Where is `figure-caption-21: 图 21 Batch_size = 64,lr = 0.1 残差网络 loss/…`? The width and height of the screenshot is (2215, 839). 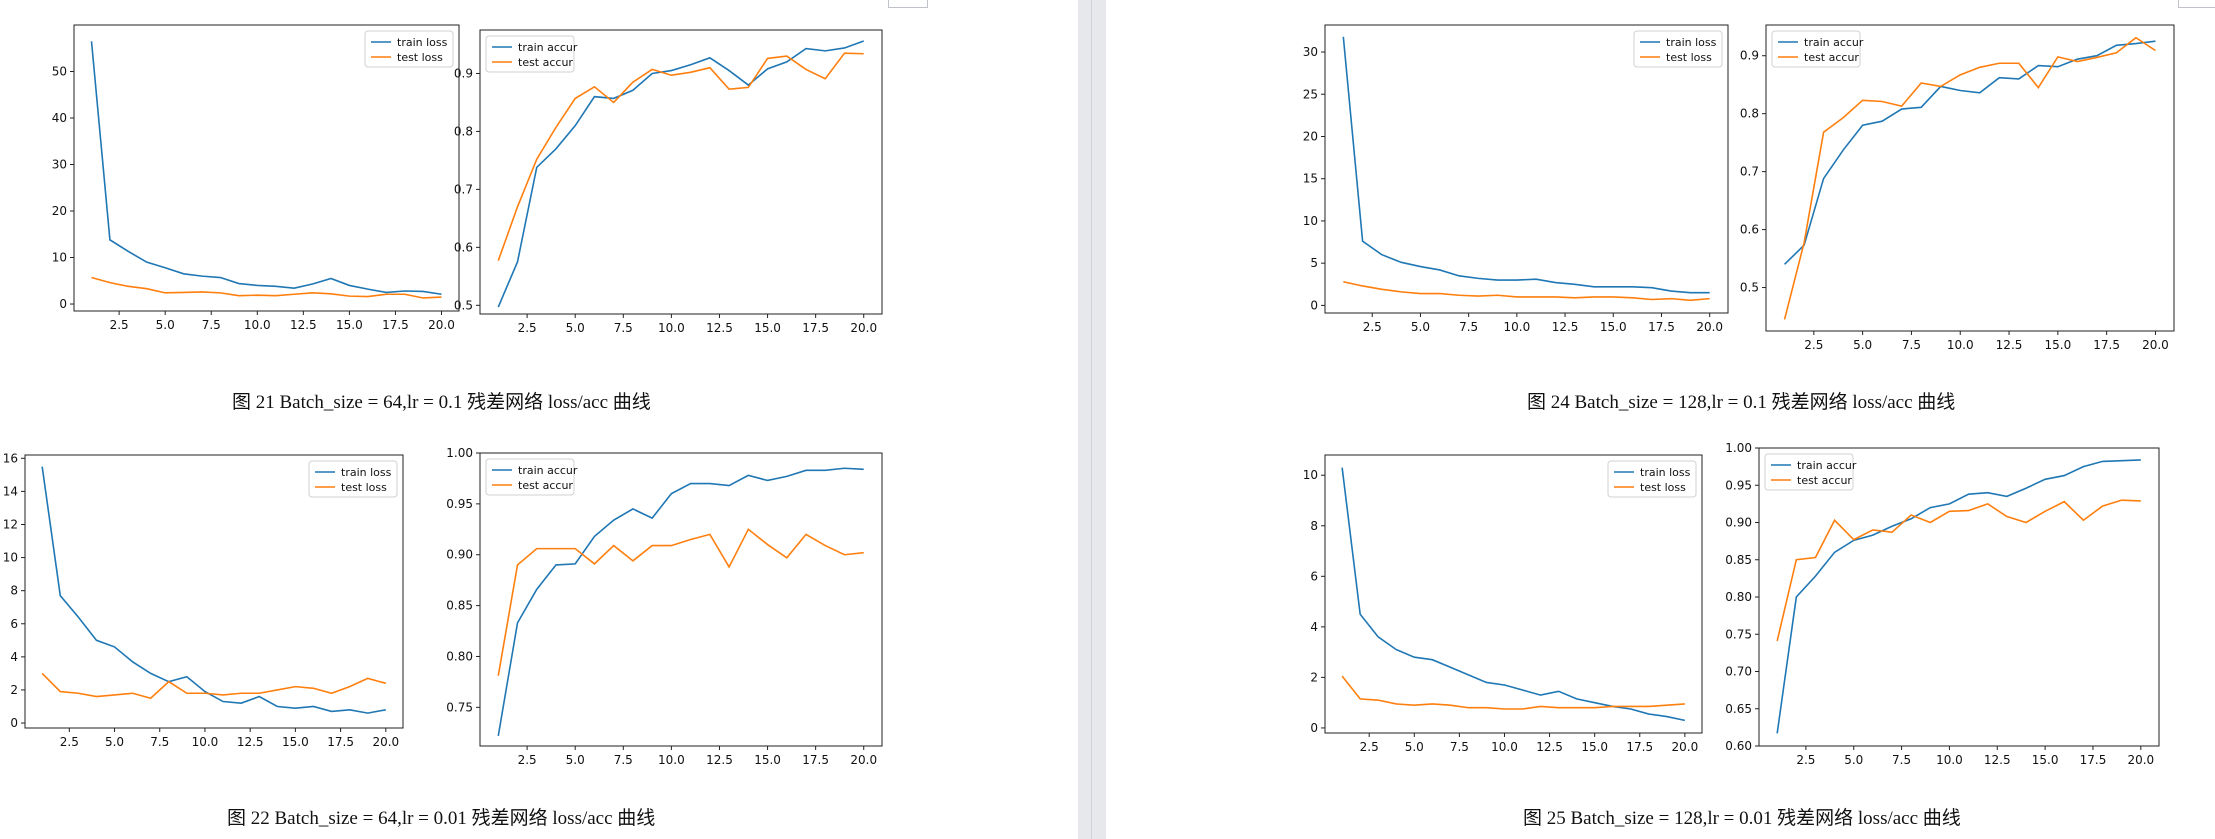
figure-caption-21: 图 21 Batch_size = 64,lr = 0.1 残差网络 loss/… is located at coordinates (441, 402).